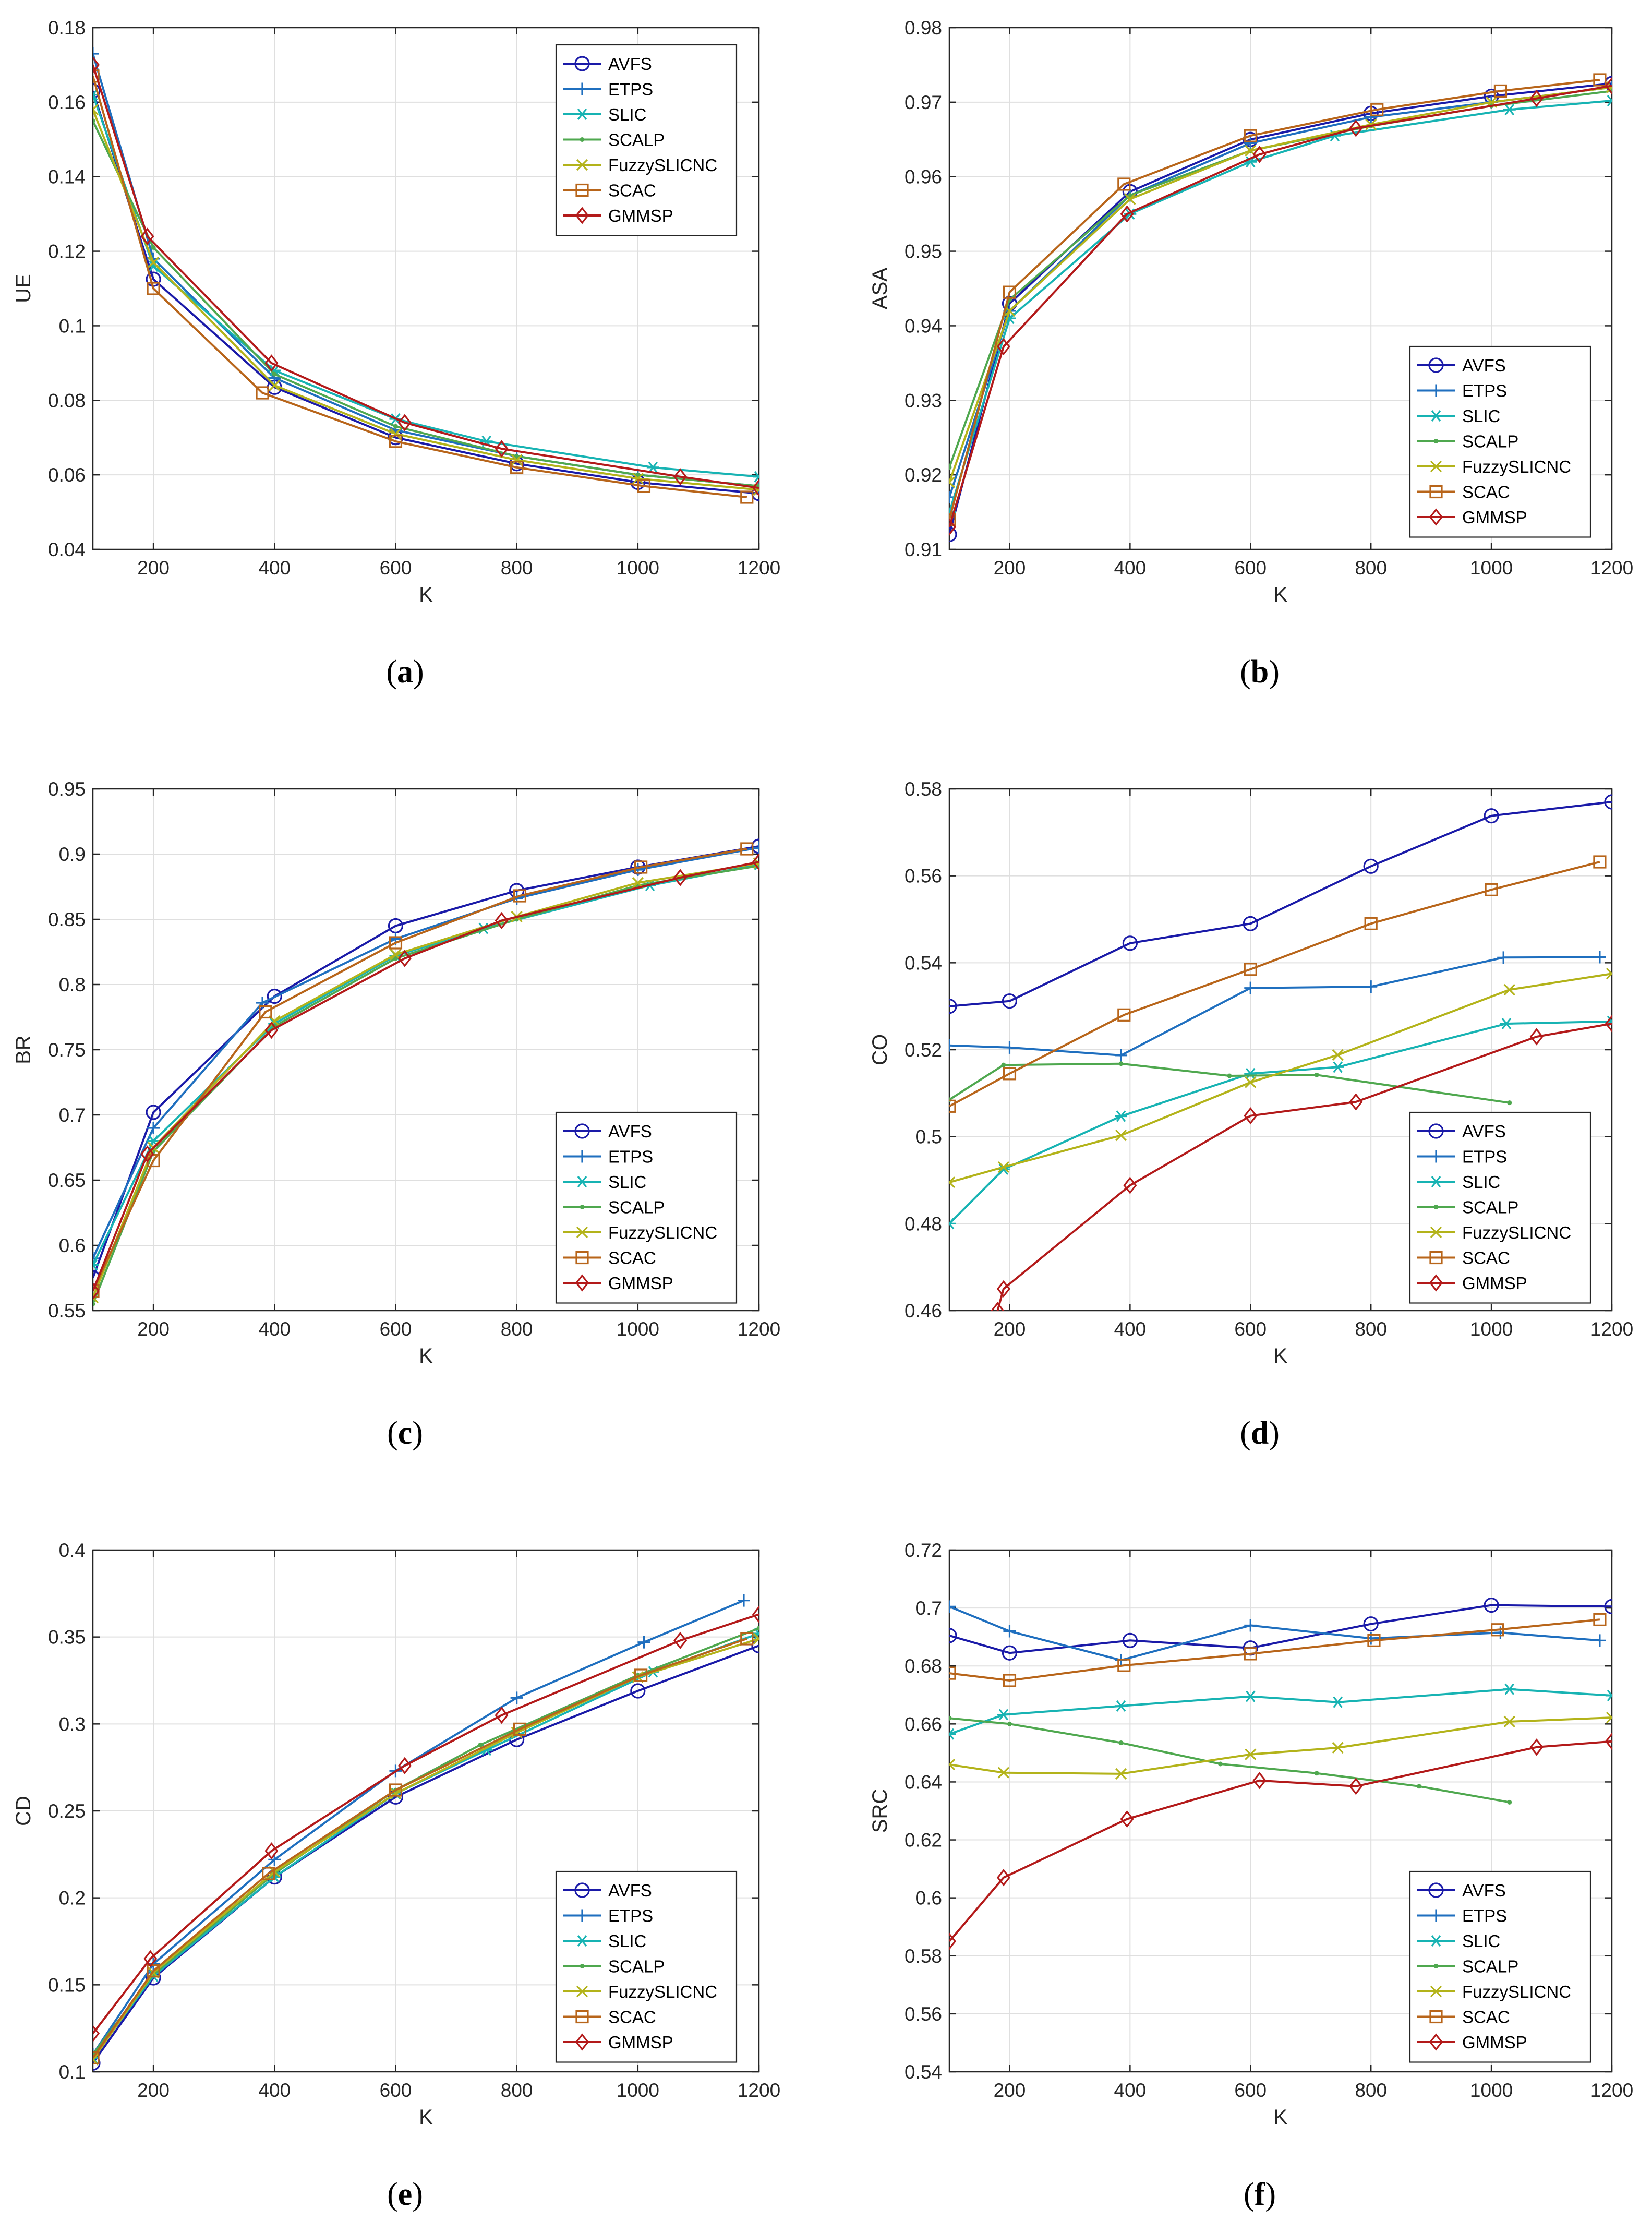  Describe the element at coordinates (67, 1180) in the screenshot. I see `y-tick-label: 0.65` at that location.